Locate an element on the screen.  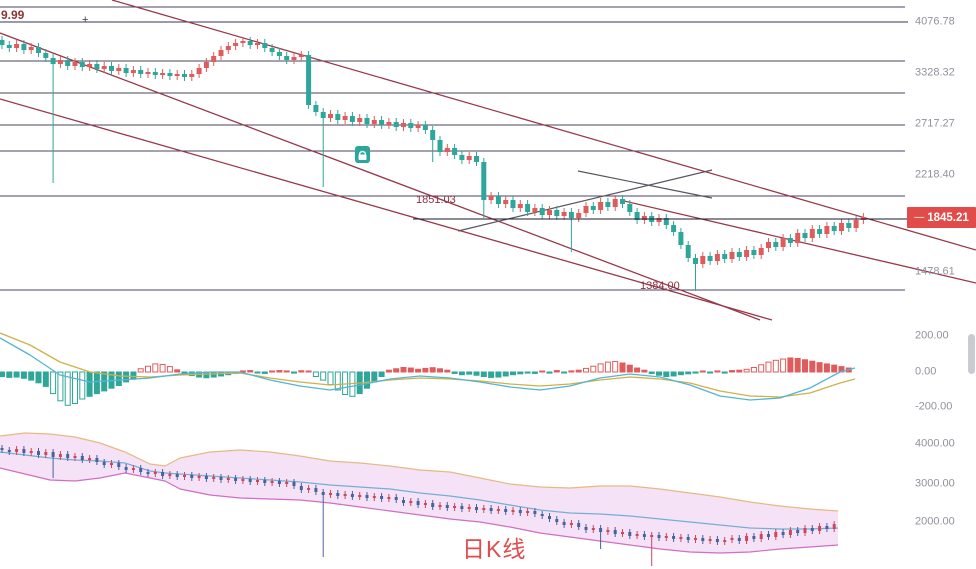
dea-line is located at coordinates (428, 365).